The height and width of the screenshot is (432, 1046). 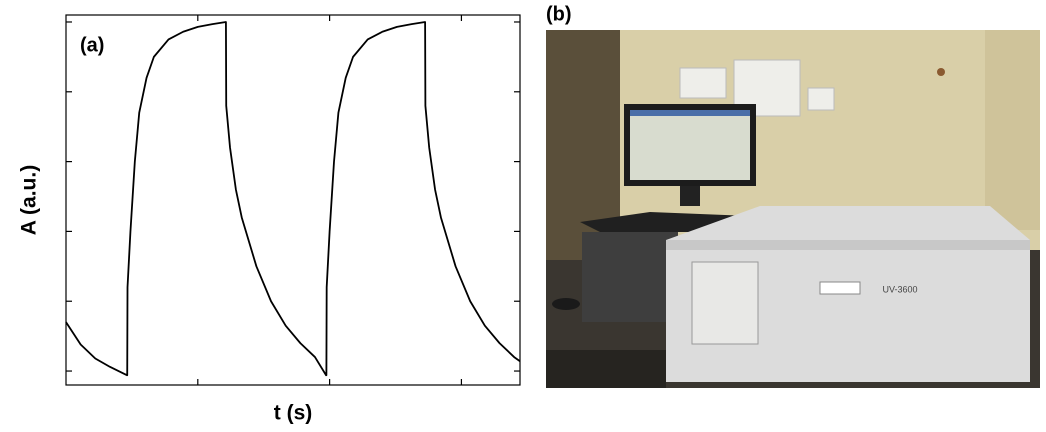 I want to click on panel-label: (b), so click(x=559, y=14).